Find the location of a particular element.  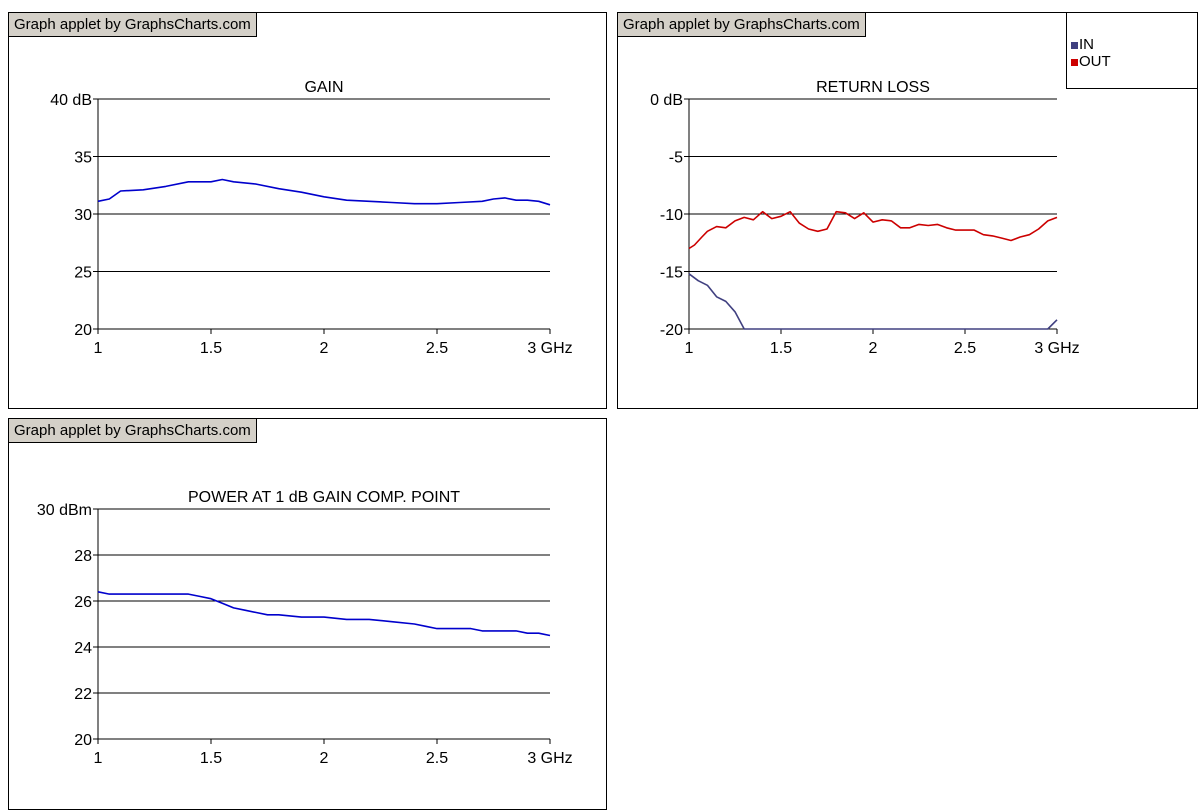

legend-label-in: IN is located at coordinates (1086, 44).